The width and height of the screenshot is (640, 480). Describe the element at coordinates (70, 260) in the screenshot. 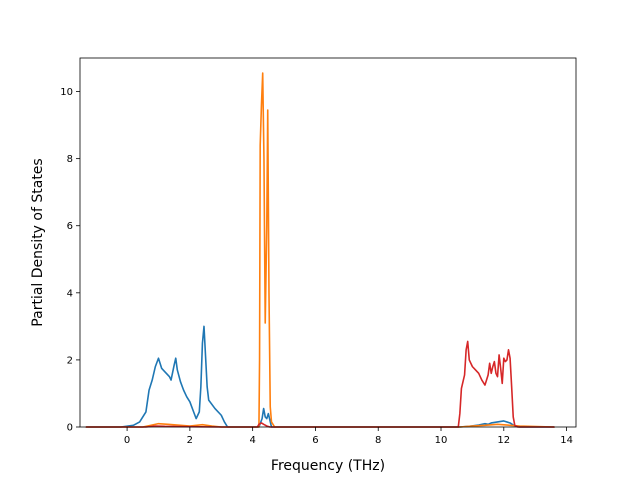

I see `y-axis-ticks: 0 2 4 6 8 10` at that location.